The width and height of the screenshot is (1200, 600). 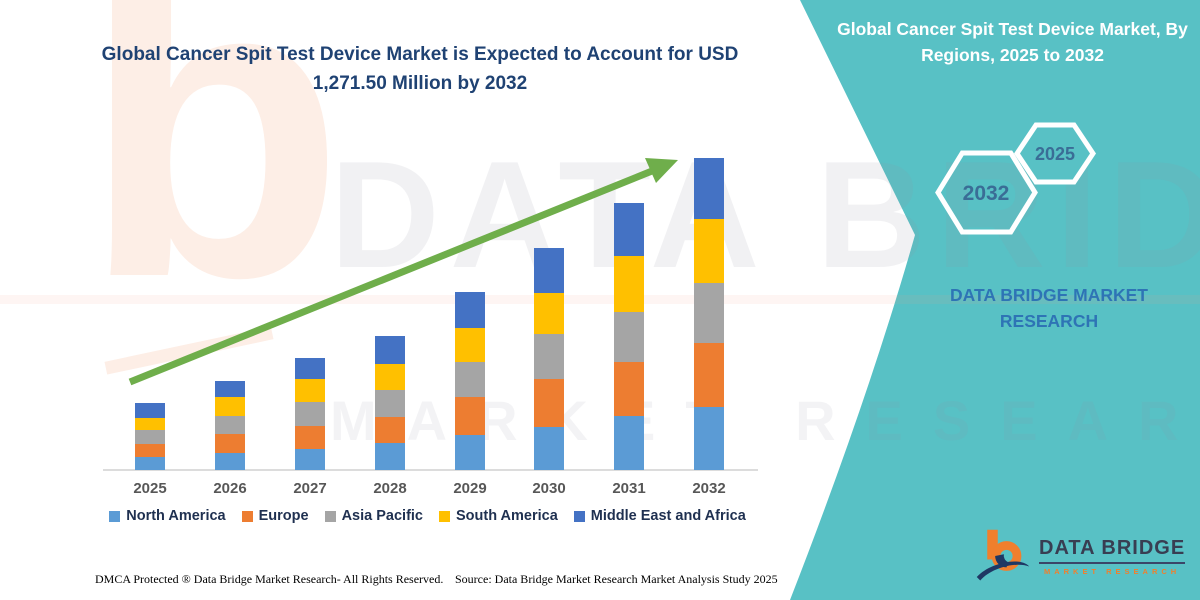 What do you see at coordinates (507, 516) in the screenshot?
I see `legend-label: South America` at bounding box center [507, 516].